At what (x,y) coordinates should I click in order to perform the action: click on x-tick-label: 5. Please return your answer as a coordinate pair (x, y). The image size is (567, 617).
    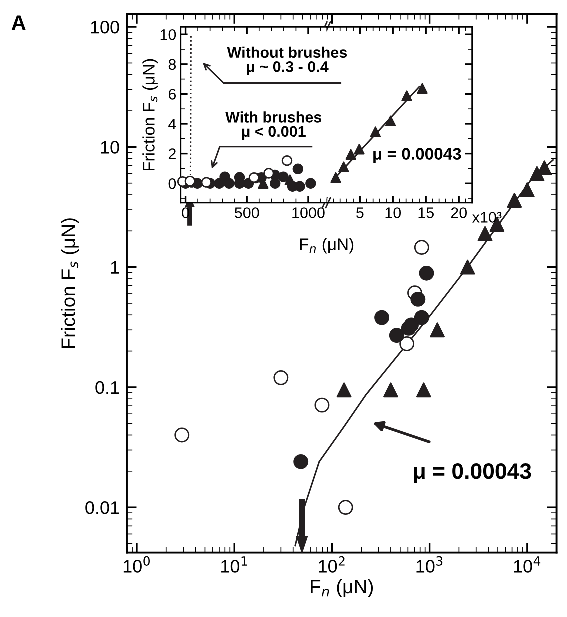
    Looking at the image, I should click on (360, 213).